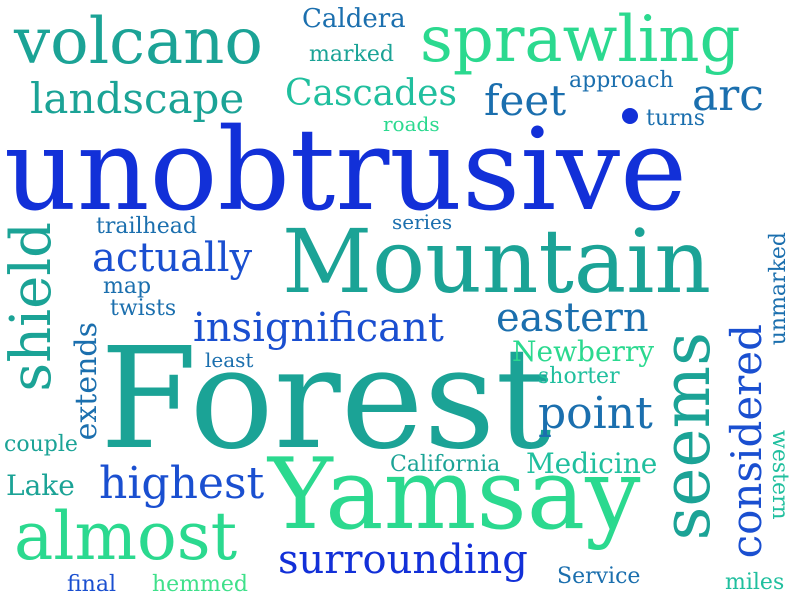 The height and width of the screenshot is (600, 800). Describe the element at coordinates (137, 98) in the screenshot. I see `word-landscape: landscape` at that location.